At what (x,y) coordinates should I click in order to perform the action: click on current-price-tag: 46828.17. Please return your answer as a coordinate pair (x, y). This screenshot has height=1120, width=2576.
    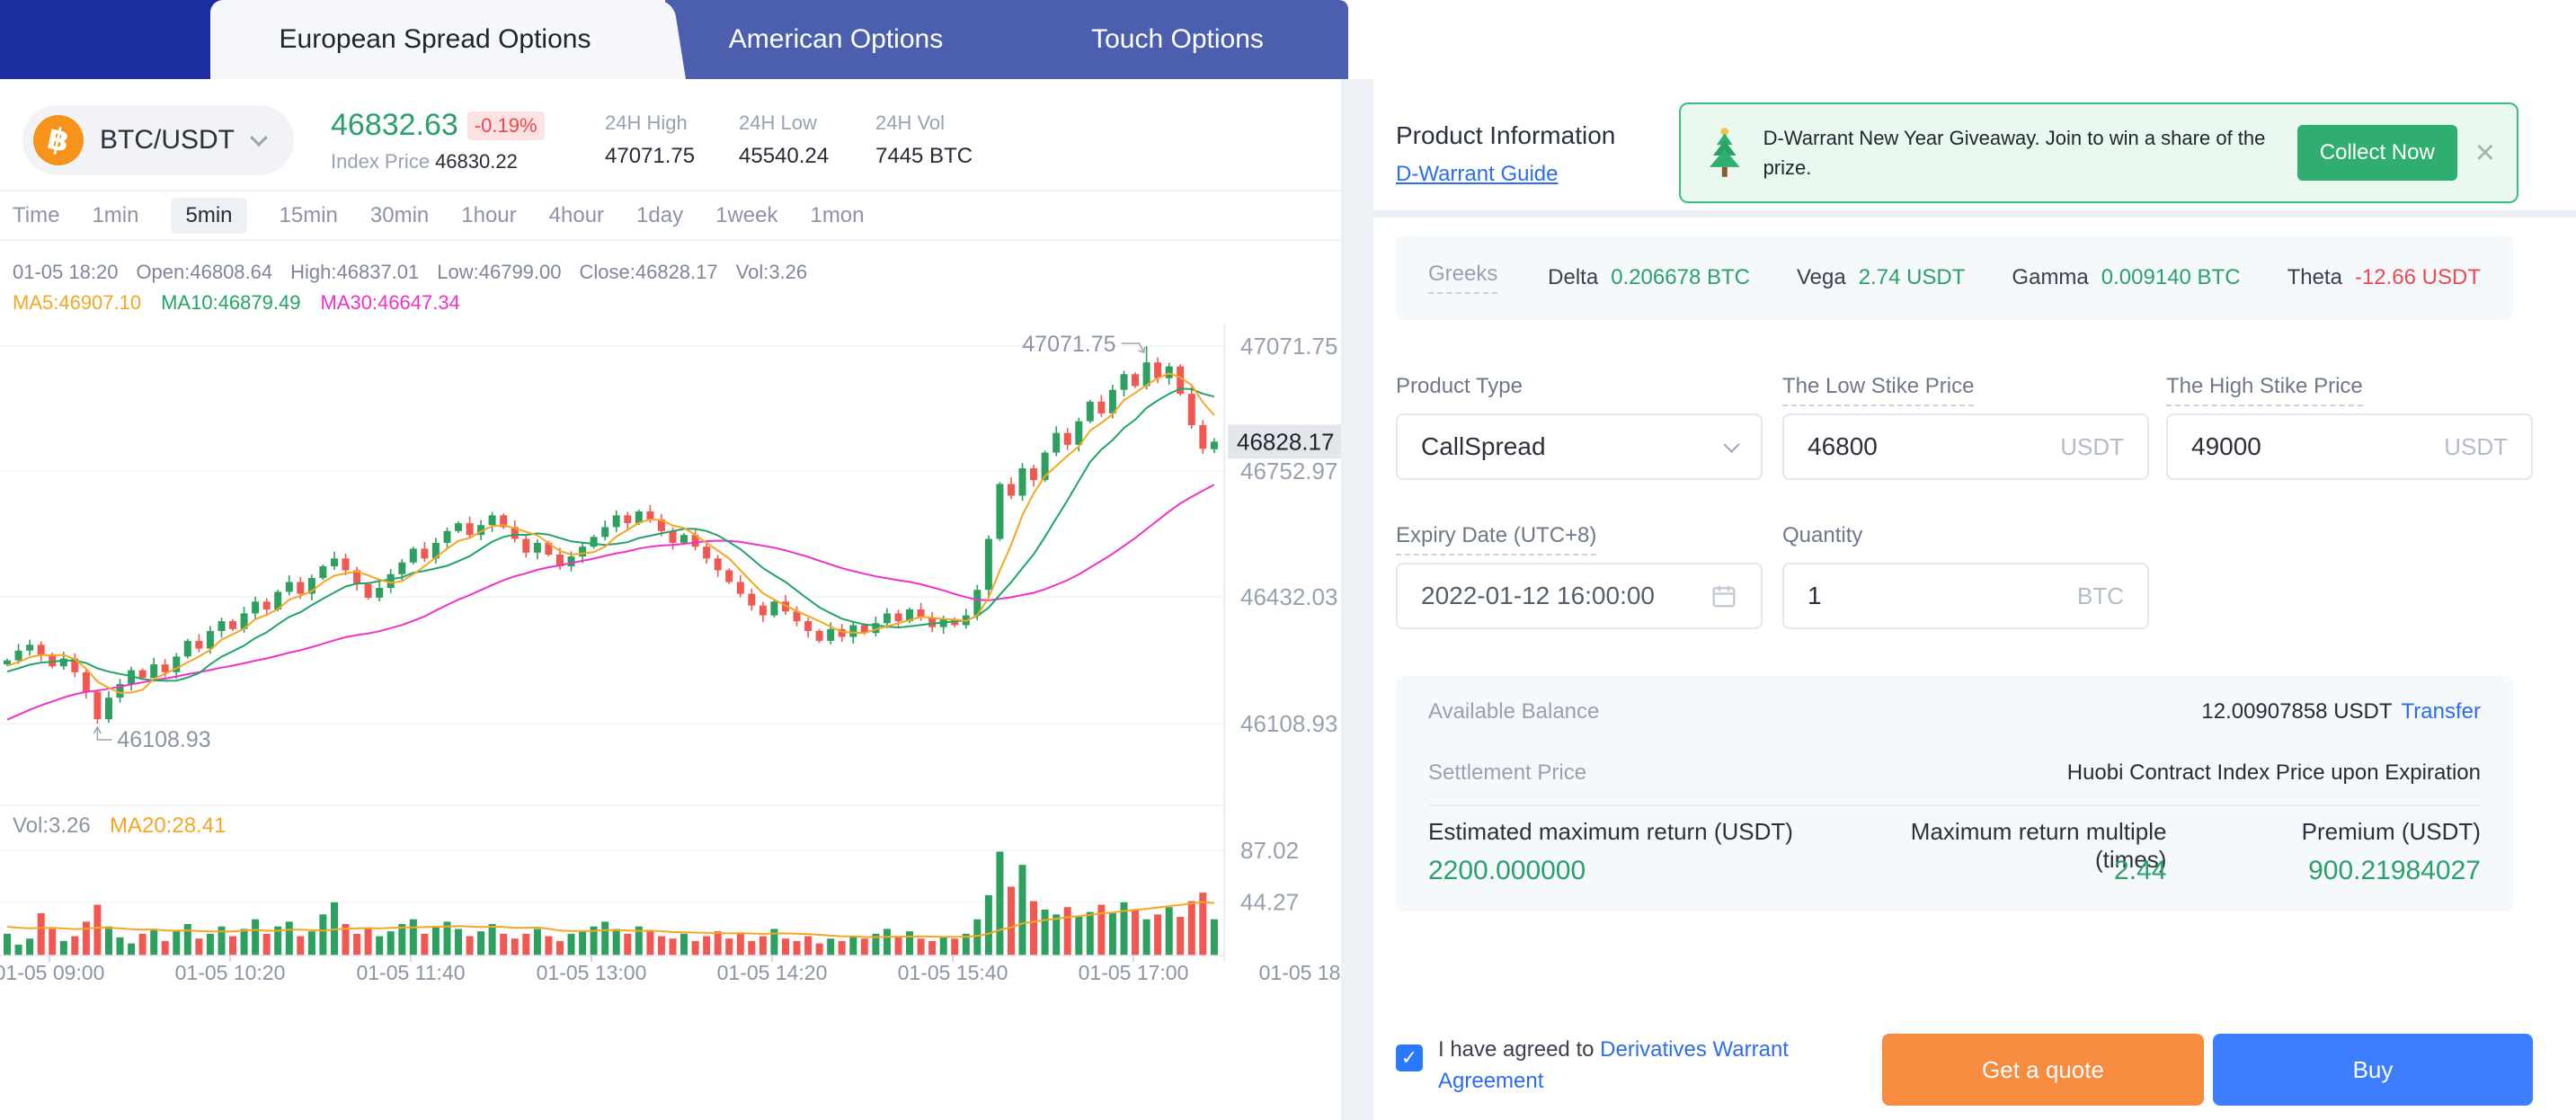
    Looking at the image, I should click on (1284, 442).